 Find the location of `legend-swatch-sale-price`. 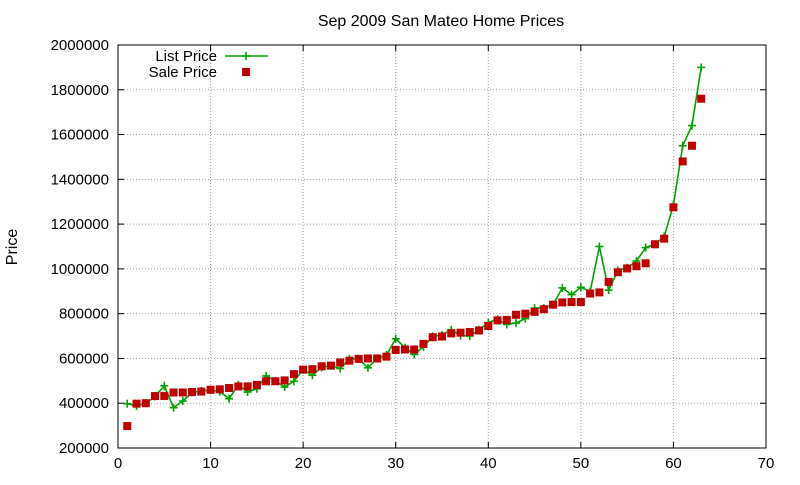

legend-swatch-sale-price is located at coordinates (246, 72).